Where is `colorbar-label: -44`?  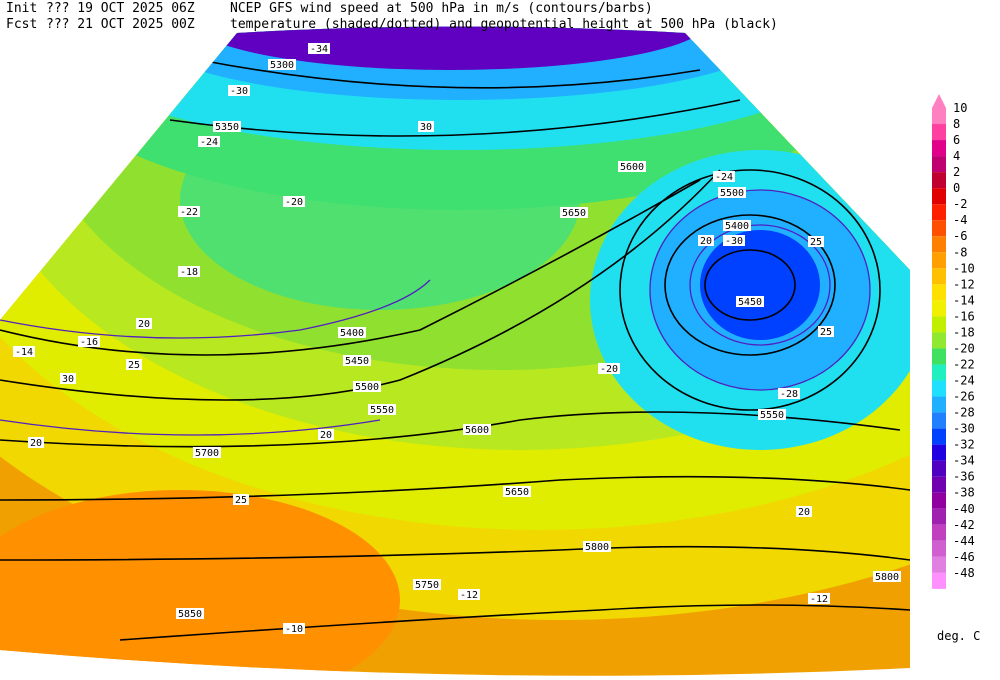
colorbar-label: -44 is located at coordinates (964, 541).